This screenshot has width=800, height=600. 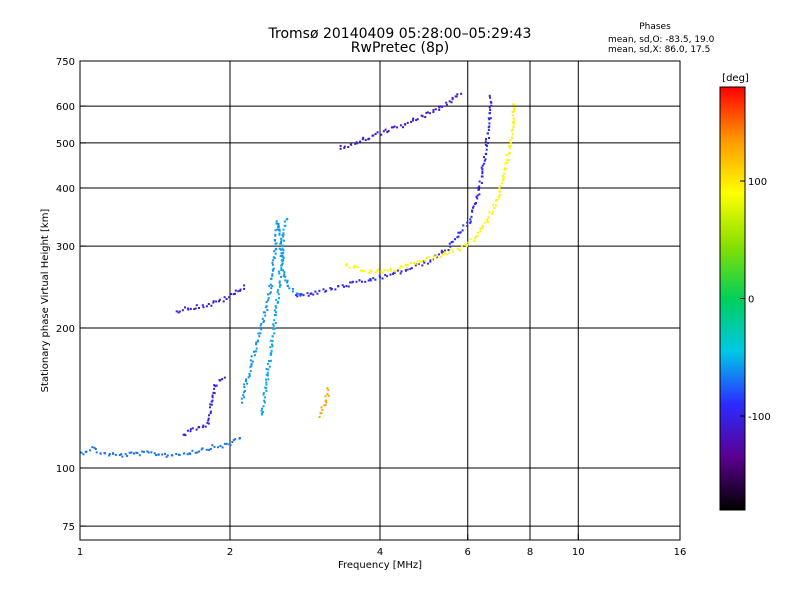 I want to click on x-tick-label: 16, so click(x=680, y=552).